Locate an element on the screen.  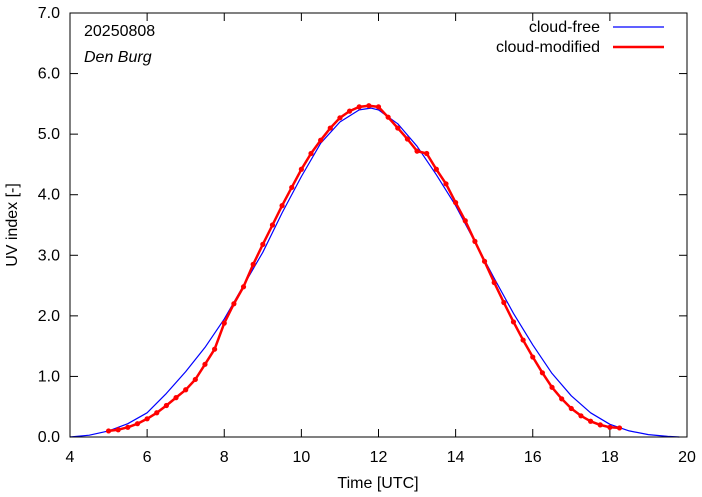
y-tick-label: 6.0 is located at coordinates (49, 74).